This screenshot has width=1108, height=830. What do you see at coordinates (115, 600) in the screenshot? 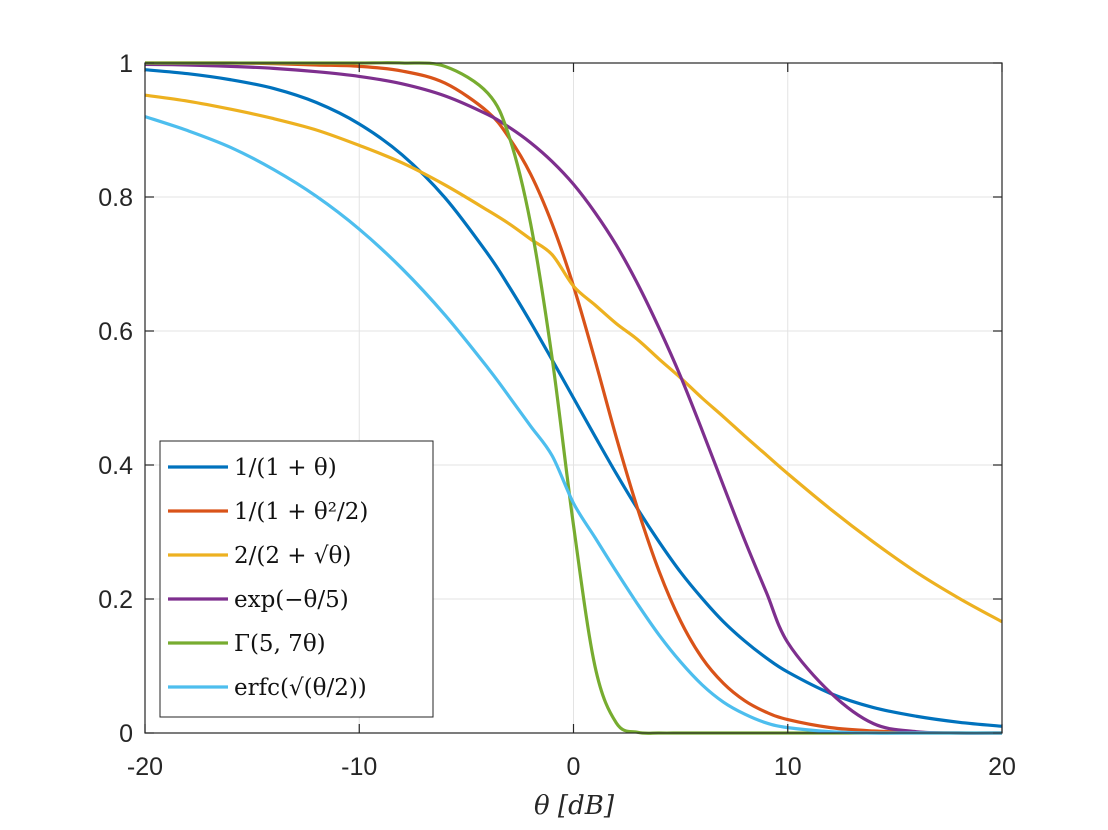
I see `y-tick-label: 0.2` at bounding box center [115, 600].